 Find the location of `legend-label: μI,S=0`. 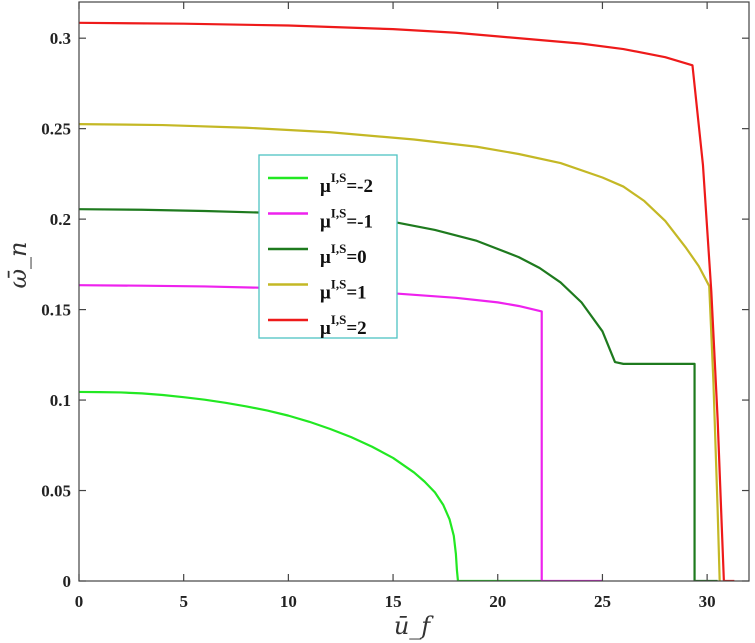

legend-label: μI,S=0 is located at coordinates (343, 254).